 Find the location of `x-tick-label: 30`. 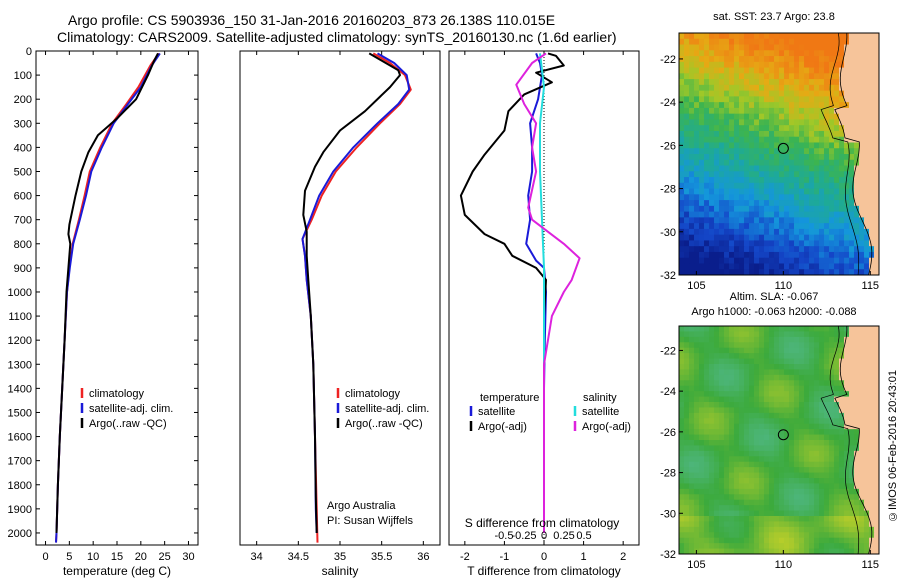

x-tick-label: 30 is located at coordinates (188, 557).